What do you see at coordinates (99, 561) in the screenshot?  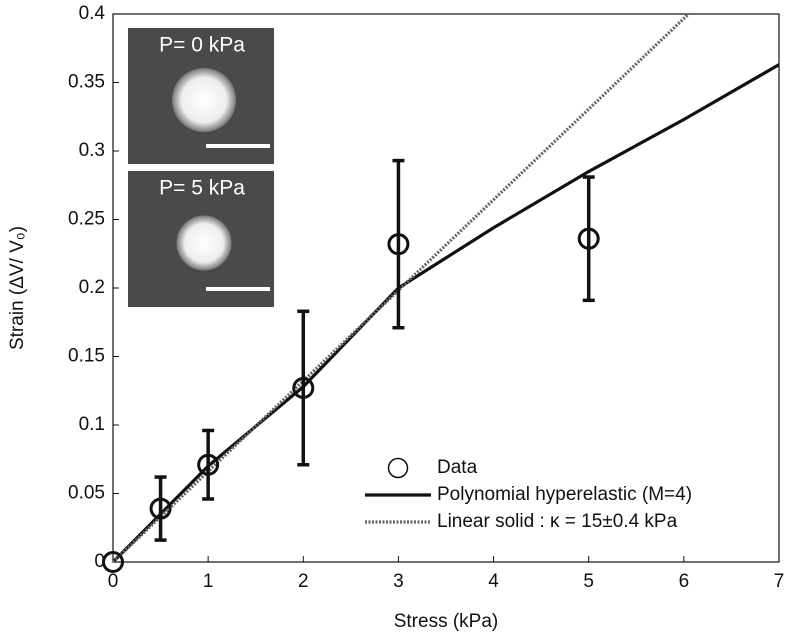 I see `y-tick-label: 0` at bounding box center [99, 561].